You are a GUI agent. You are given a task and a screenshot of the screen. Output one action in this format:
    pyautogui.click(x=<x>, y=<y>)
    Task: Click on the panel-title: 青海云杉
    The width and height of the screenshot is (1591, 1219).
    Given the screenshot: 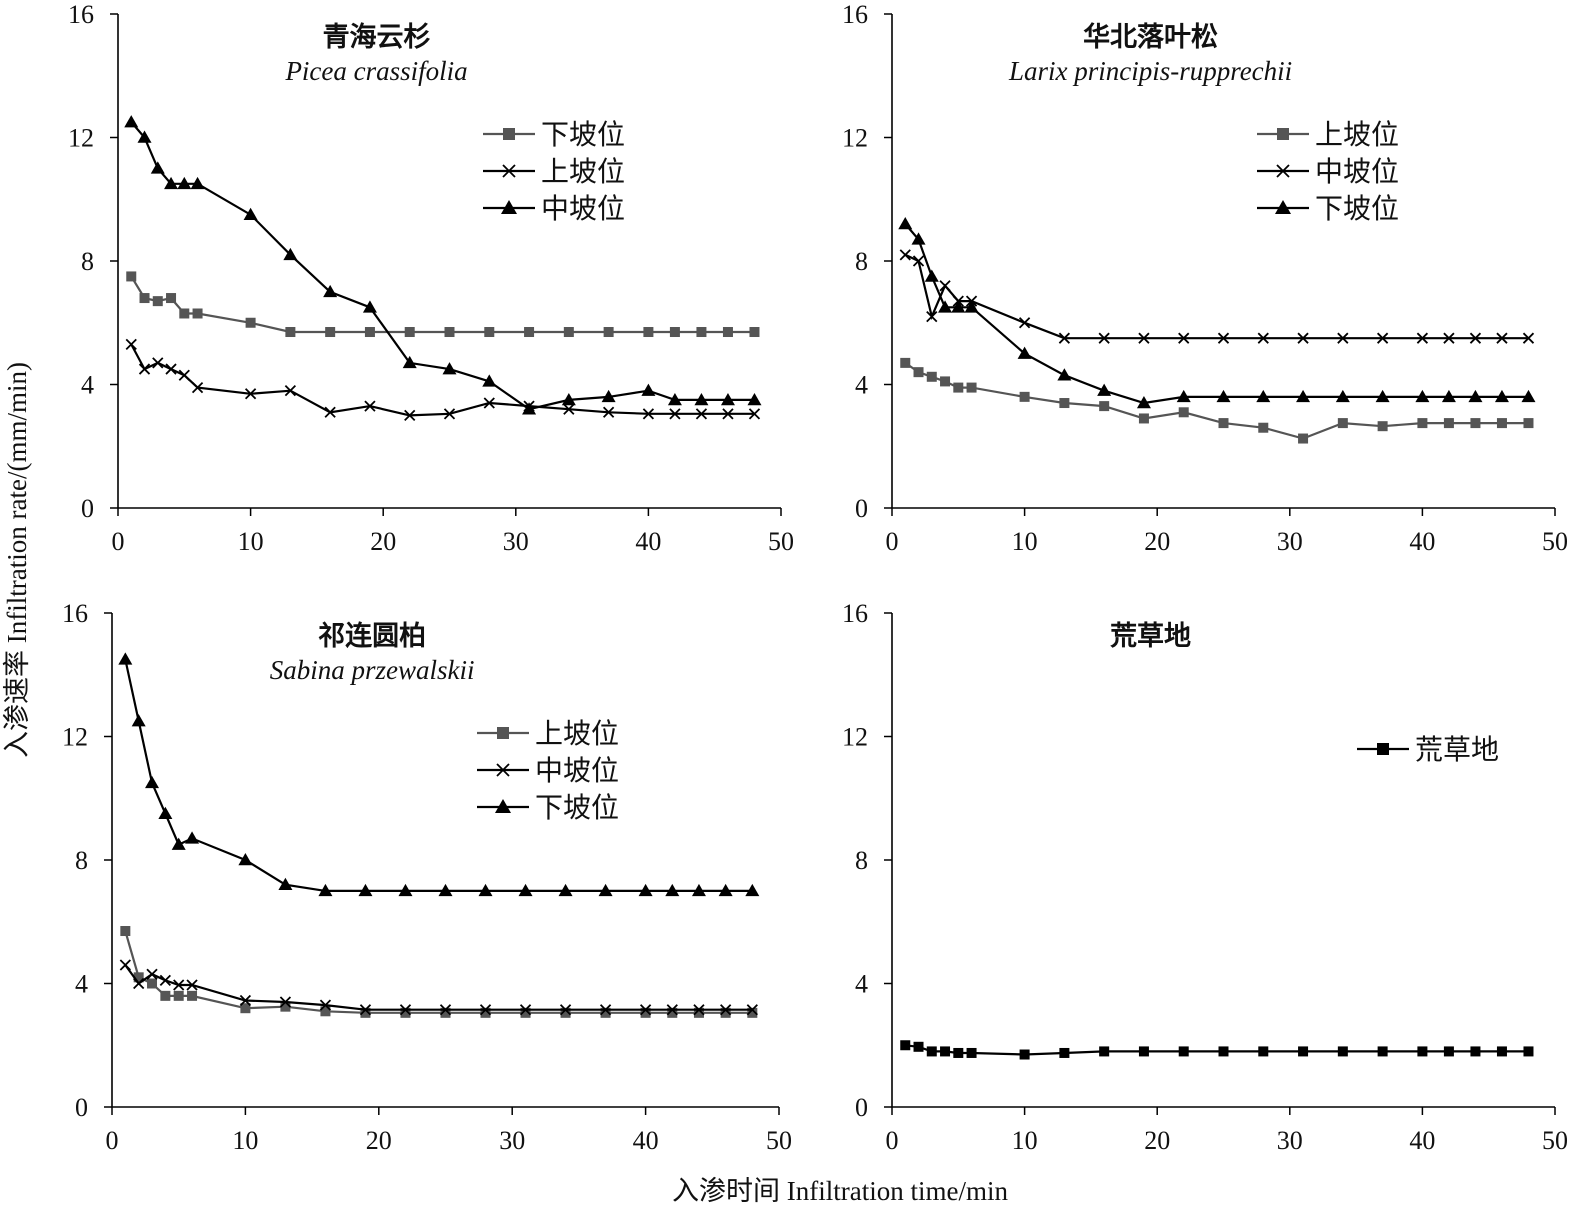 What is the action you would take?
    pyautogui.click(x=377, y=37)
    